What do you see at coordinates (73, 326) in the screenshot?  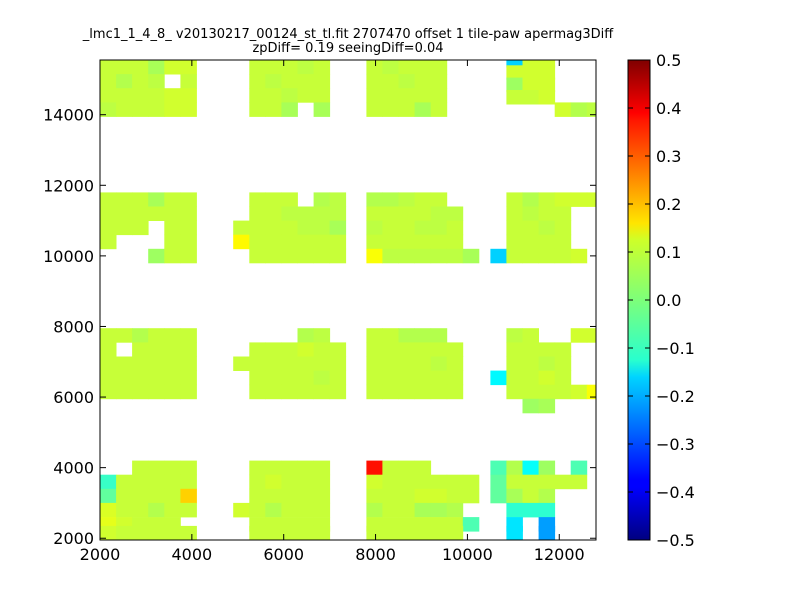 I see `y-tick-label: 8000` at bounding box center [73, 326].